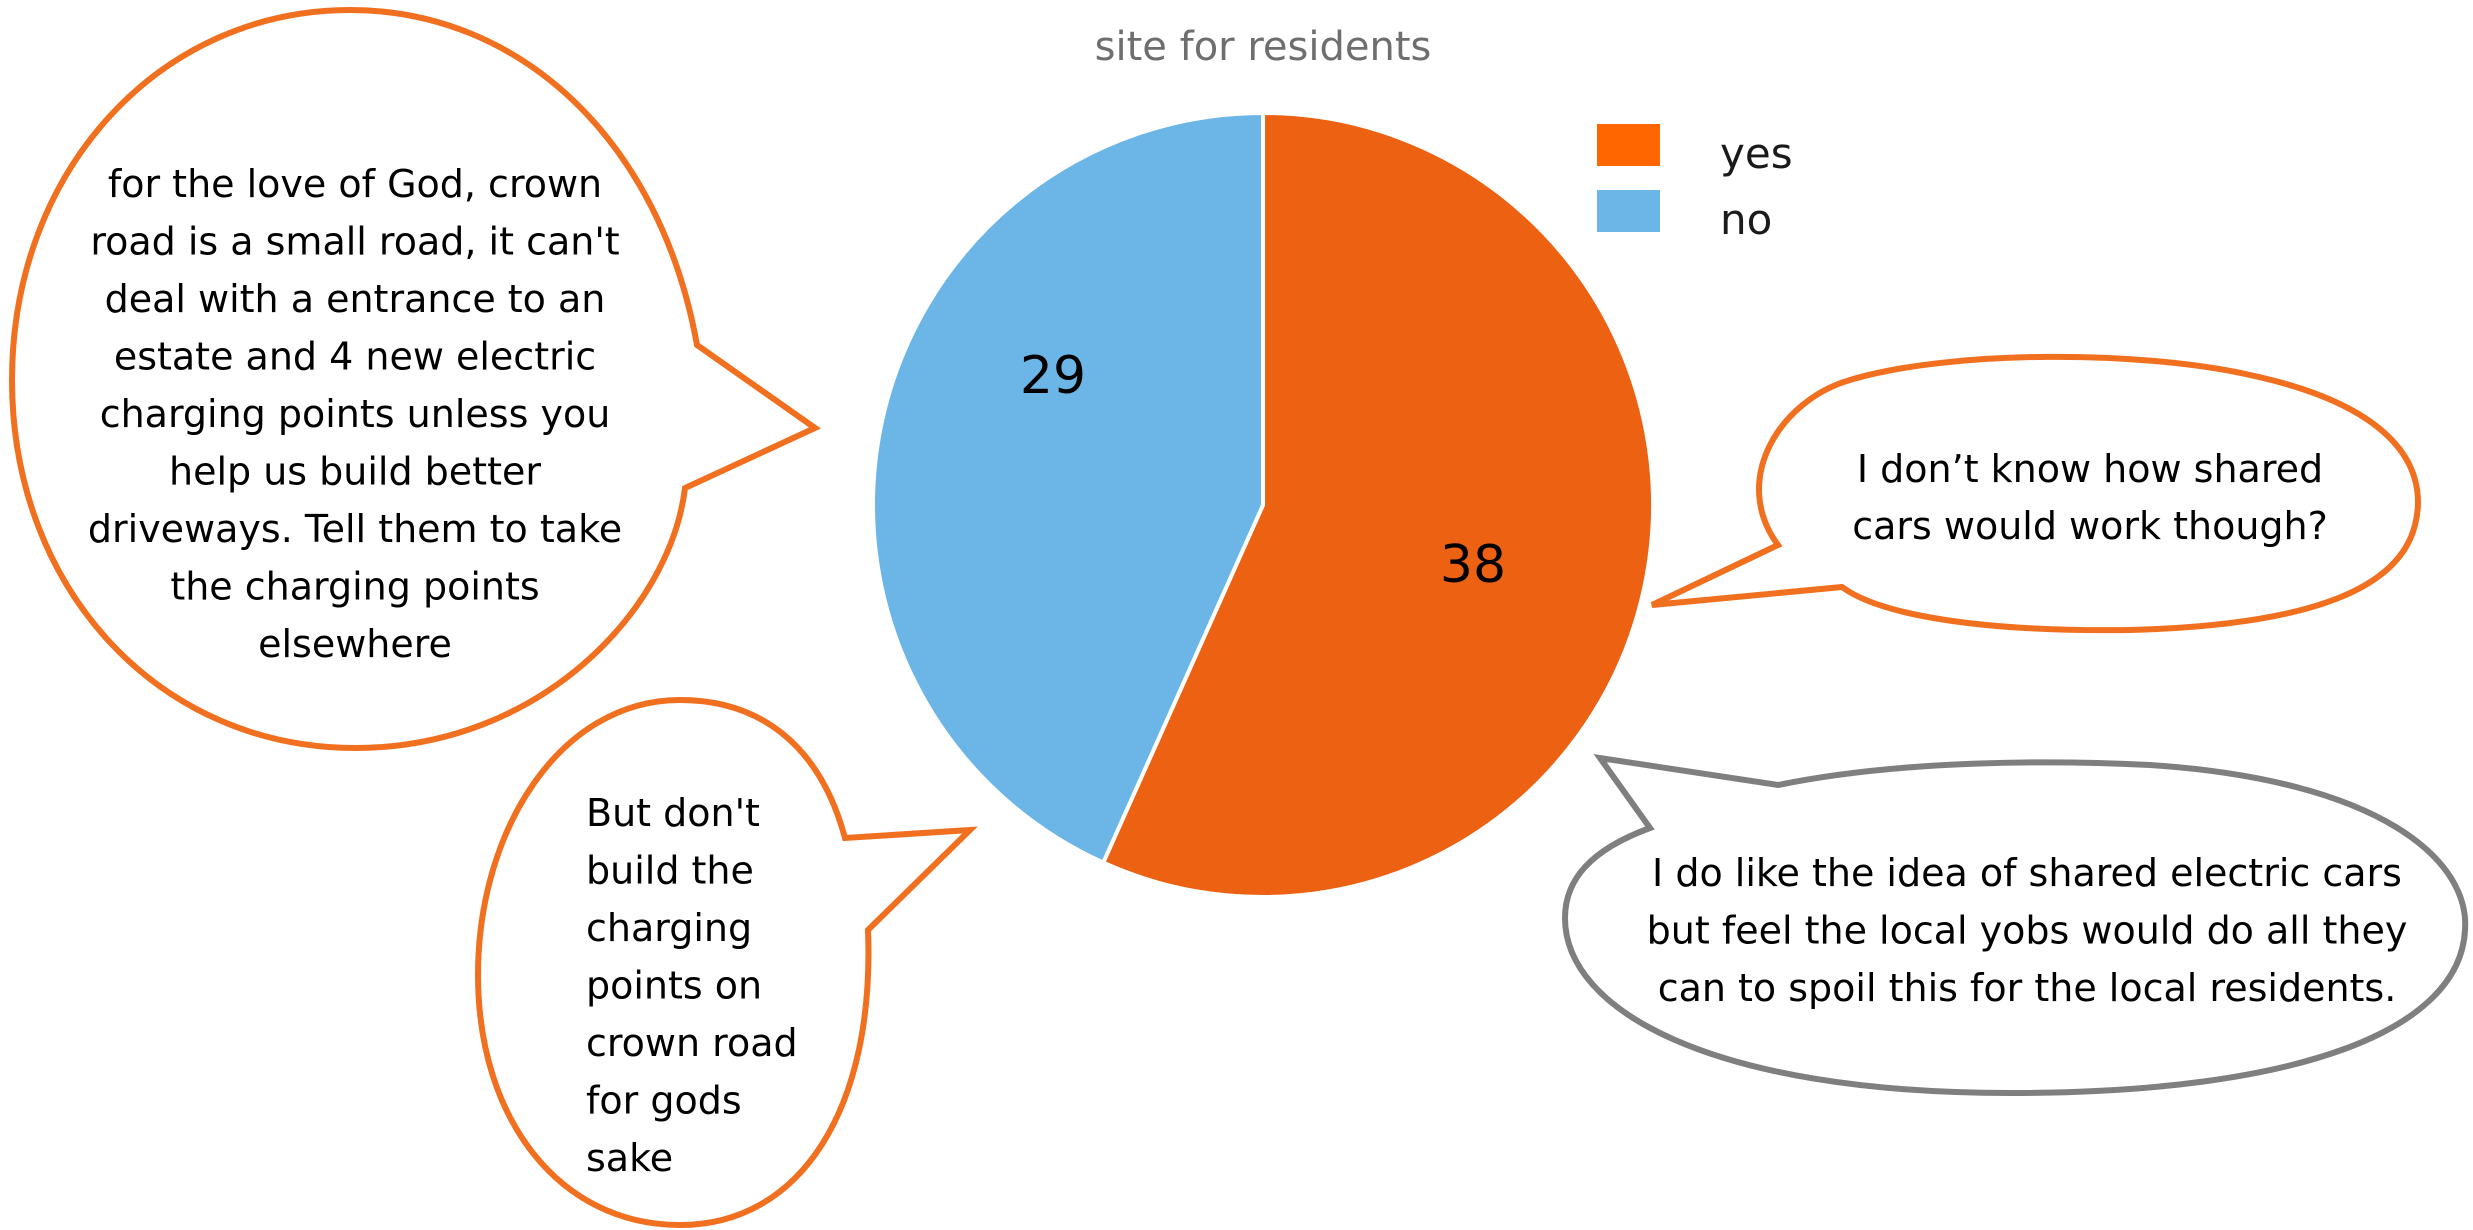 This screenshot has height=1230, width=2473. I want to click on pie-slice-yes, so click(1377, 504).